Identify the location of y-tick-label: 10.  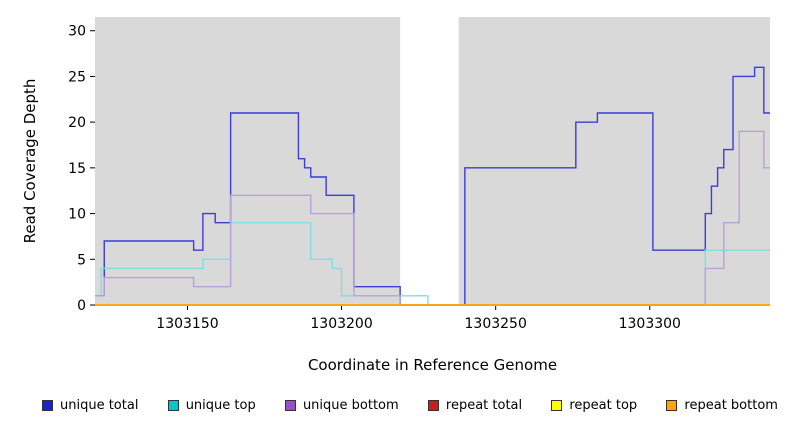
(77, 215).